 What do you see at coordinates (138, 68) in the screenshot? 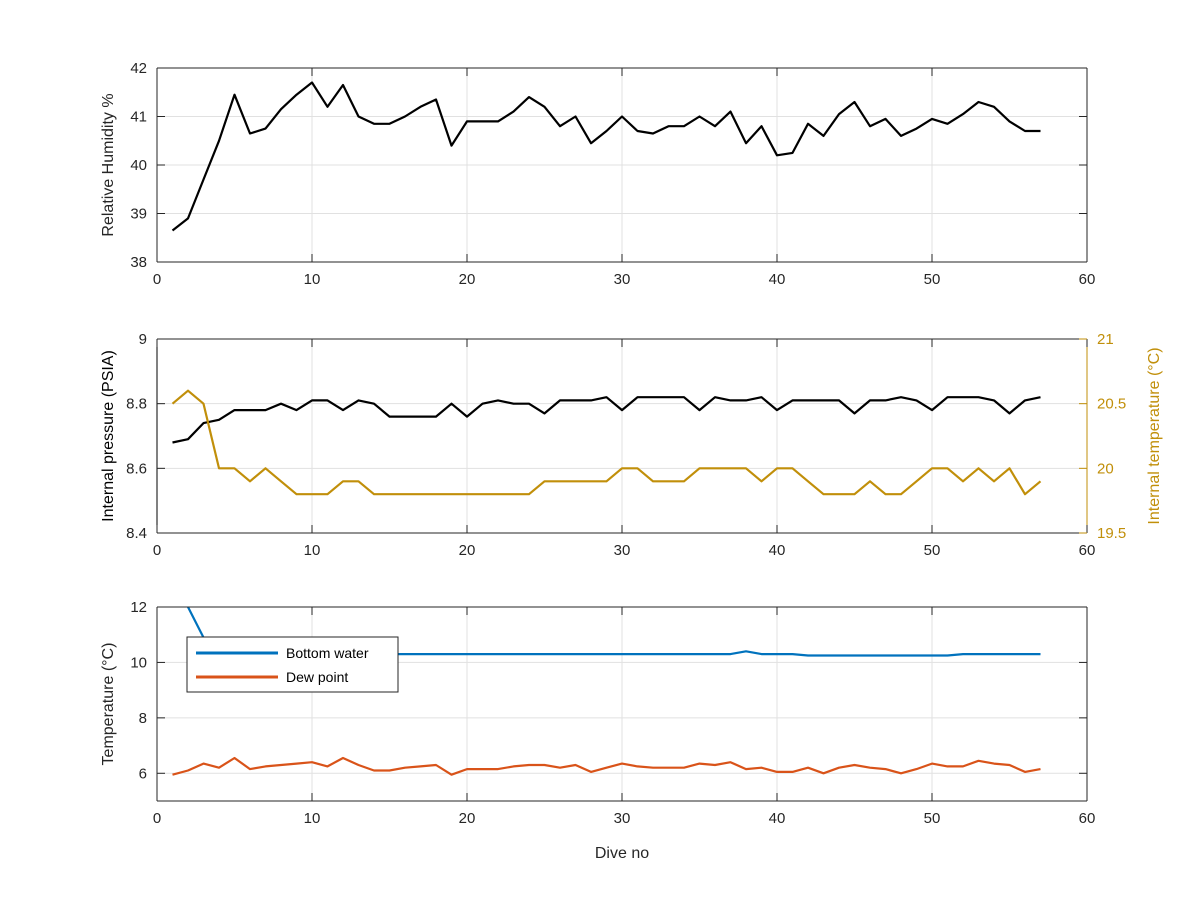
I see `y-tick-label: 42` at bounding box center [138, 68].